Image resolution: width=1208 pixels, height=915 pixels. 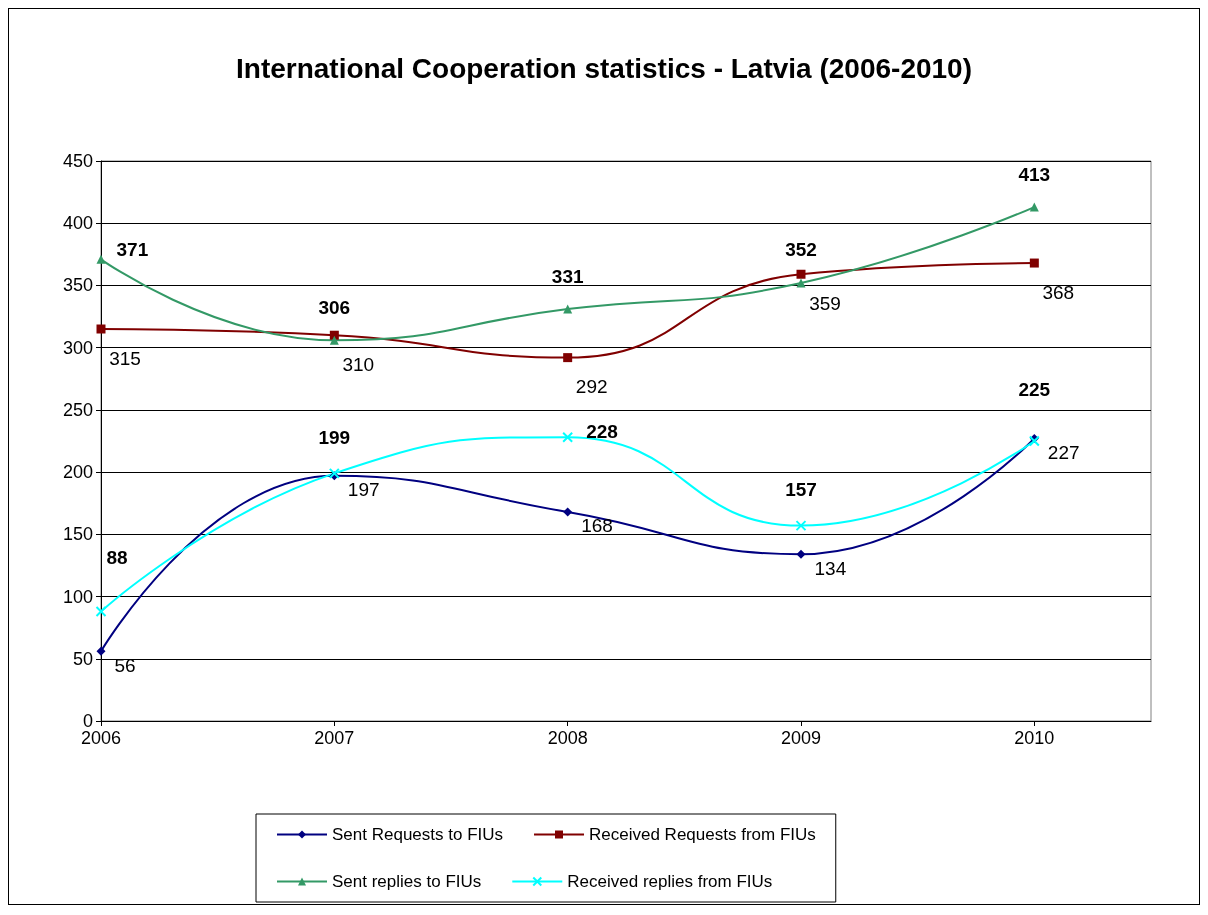 What do you see at coordinates (77, 472) in the screenshot?
I see `y-tick-label: 200` at bounding box center [77, 472].